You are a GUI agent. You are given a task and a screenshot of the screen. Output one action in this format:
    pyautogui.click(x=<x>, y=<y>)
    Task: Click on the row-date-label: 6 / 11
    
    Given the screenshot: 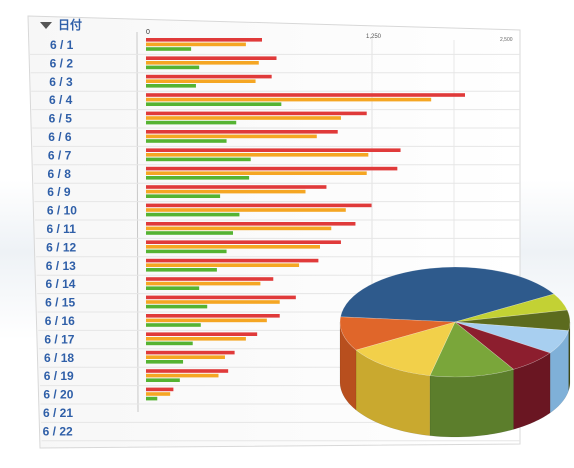 What is the action you would take?
    pyautogui.click(x=62, y=229)
    